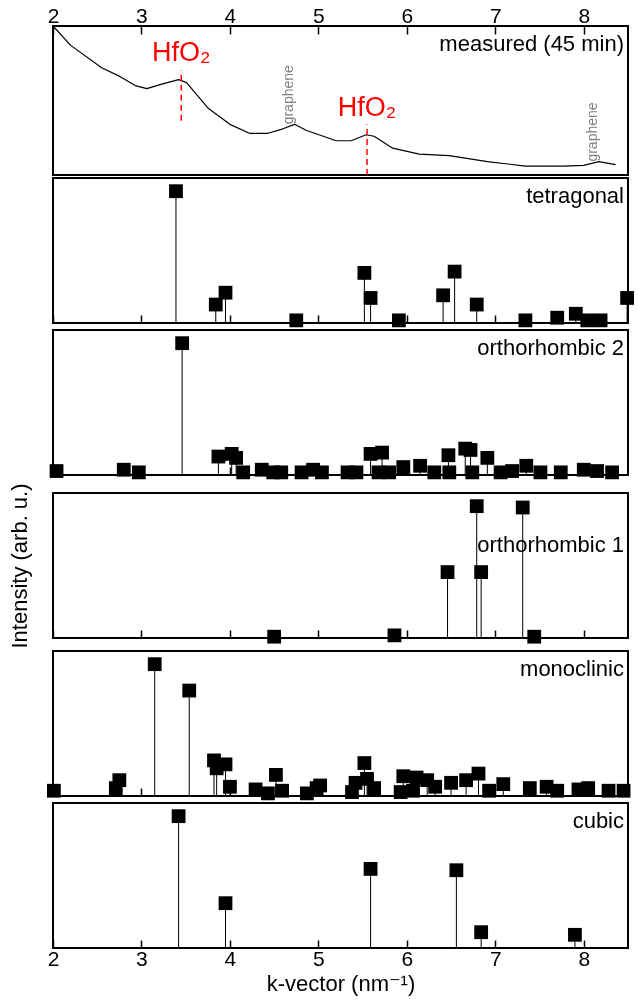  What do you see at coordinates (575, 195) in the screenshot?
I see `chart-title: tetragonal` at bounding box center [575, 195].